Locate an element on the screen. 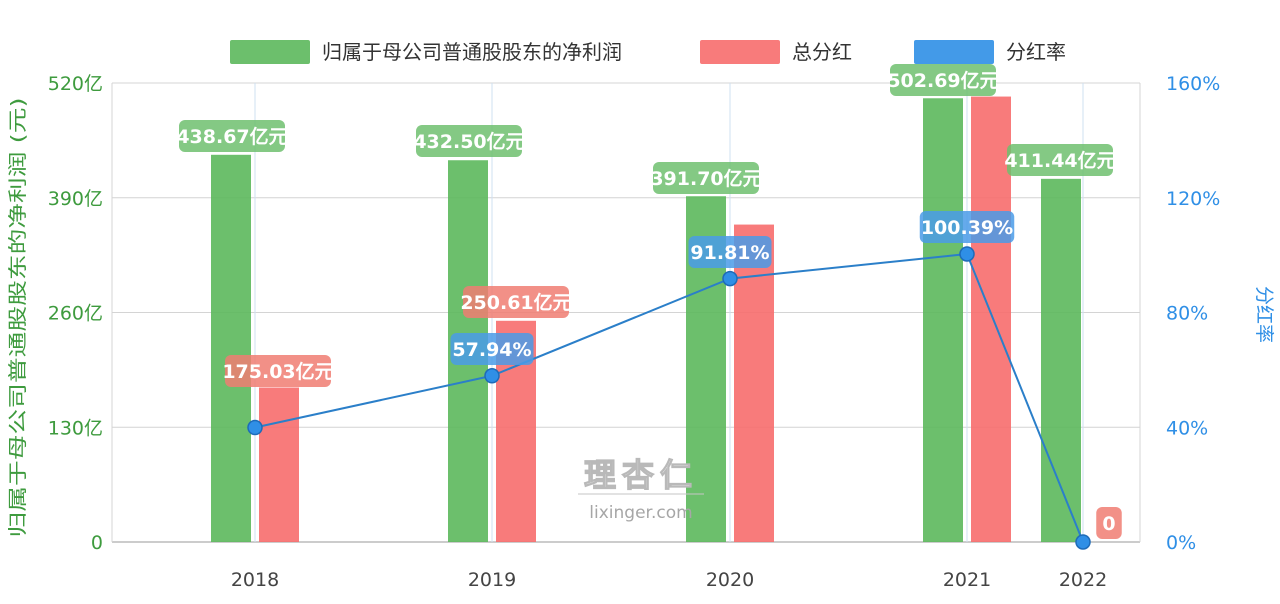 The image size is (1280, 604). data-label: 250.61亿元 is located at coordinates (515, 302).